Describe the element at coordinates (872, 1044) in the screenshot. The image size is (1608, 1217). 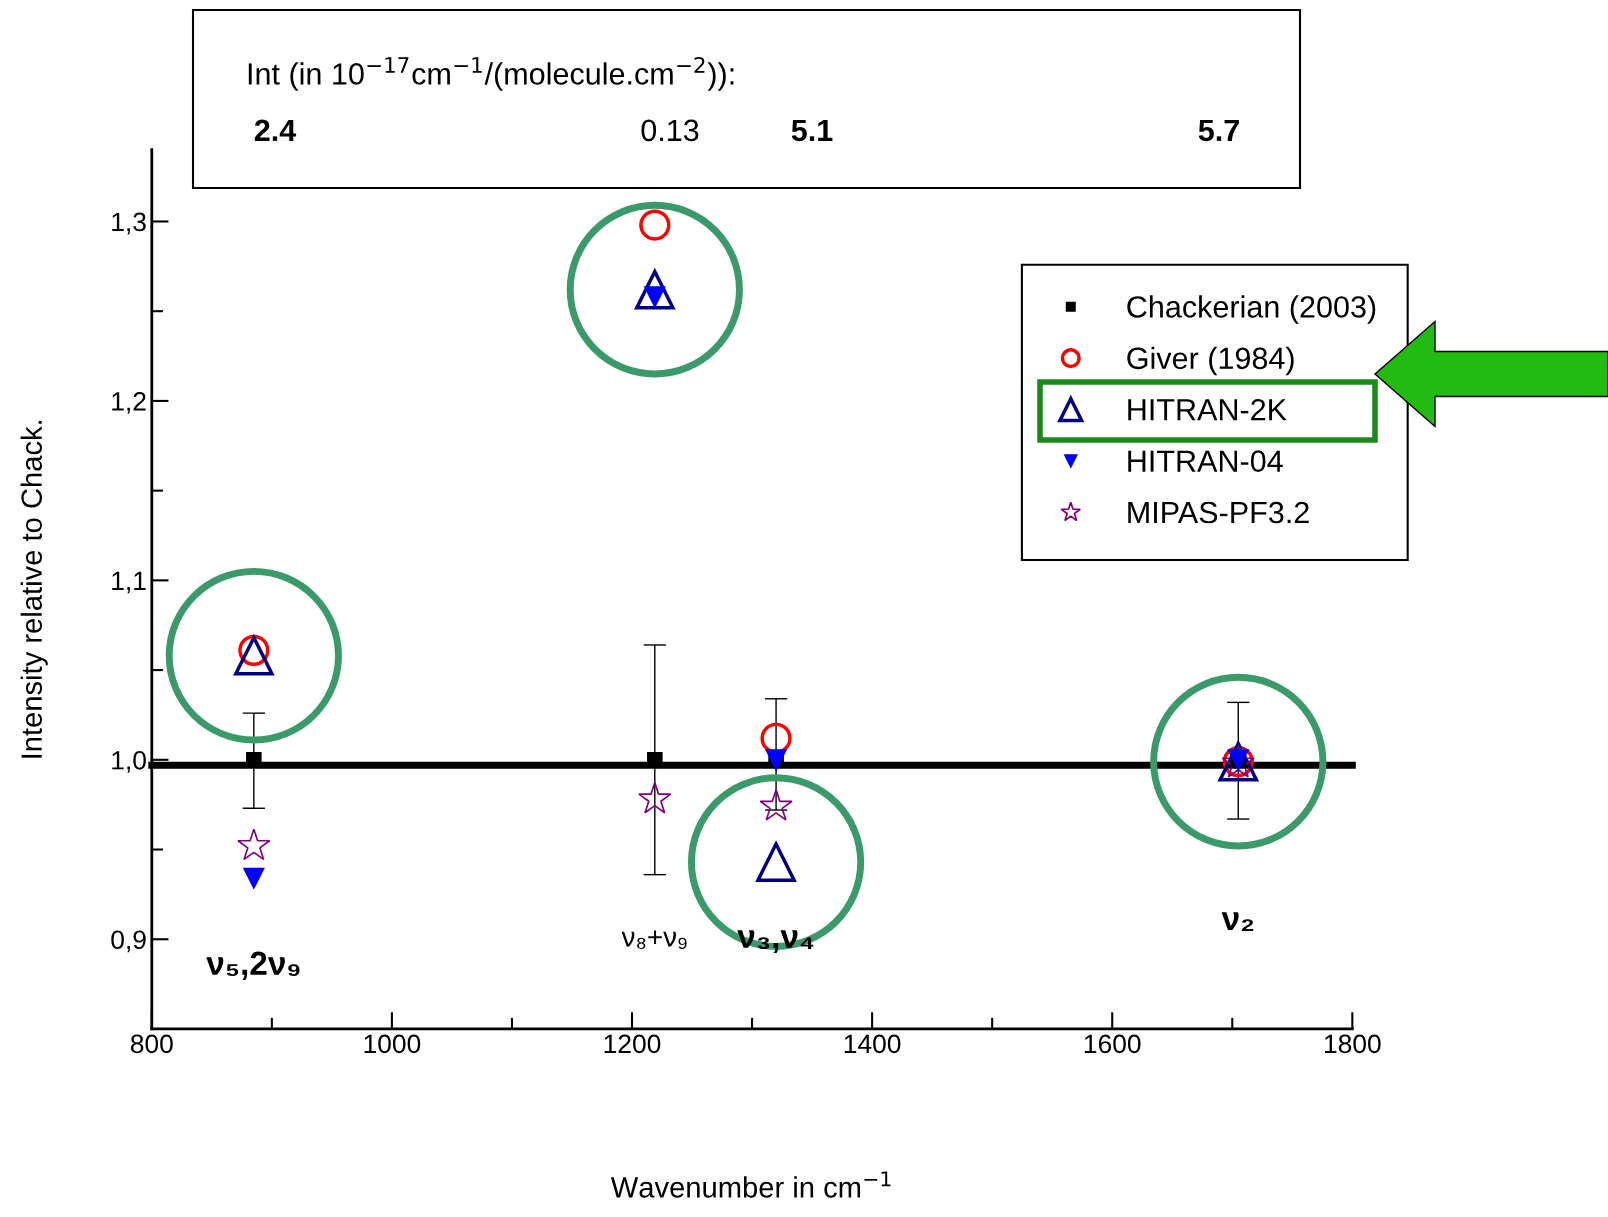
I see `x-tick-label: 1400` at that location.